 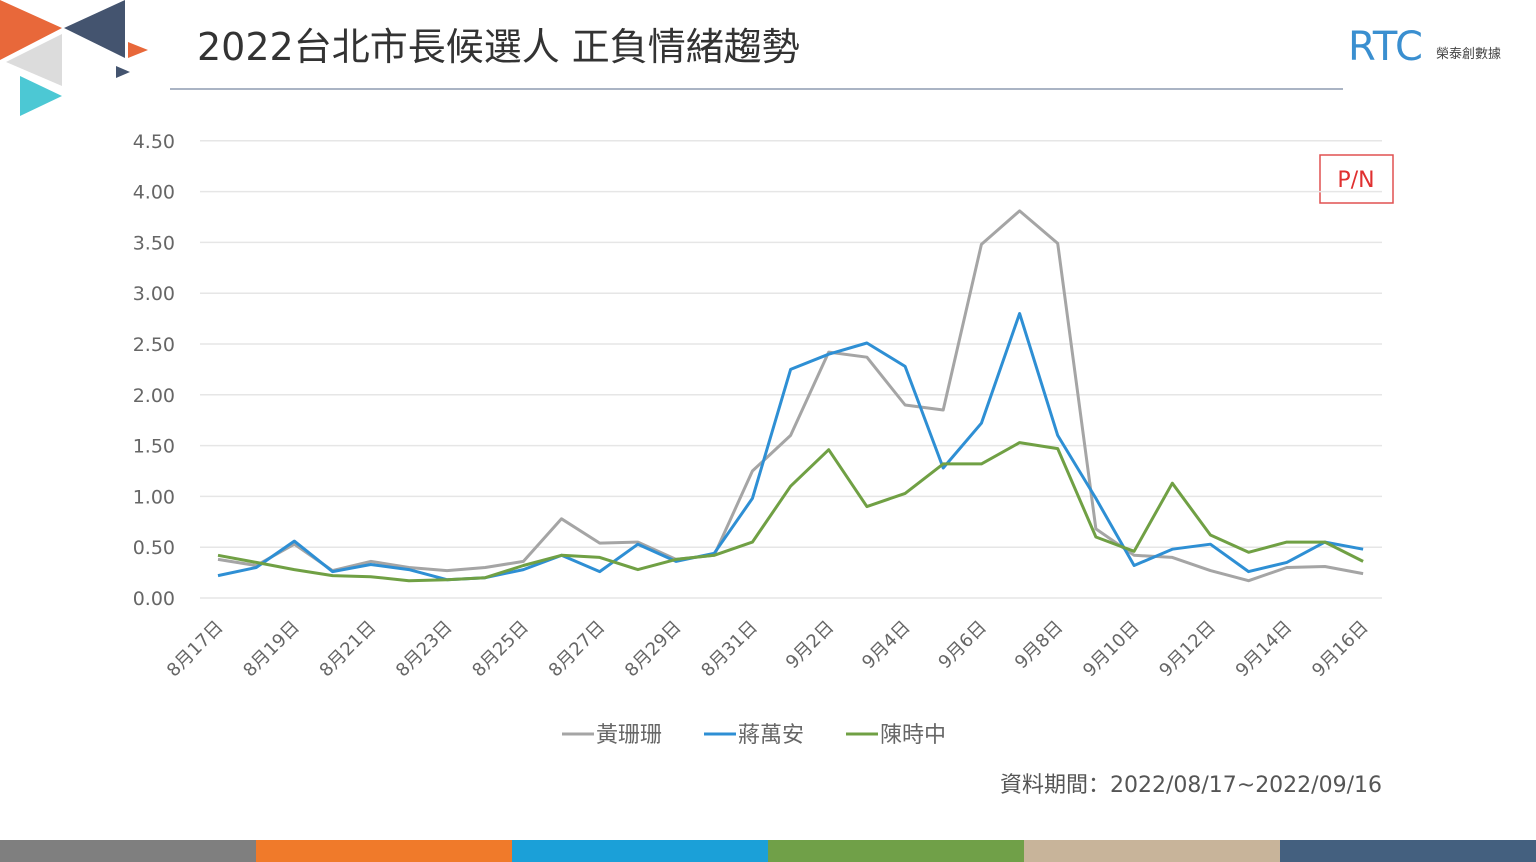 I want to click on y-tick-label: 0.00, so click(x=154, y=599).